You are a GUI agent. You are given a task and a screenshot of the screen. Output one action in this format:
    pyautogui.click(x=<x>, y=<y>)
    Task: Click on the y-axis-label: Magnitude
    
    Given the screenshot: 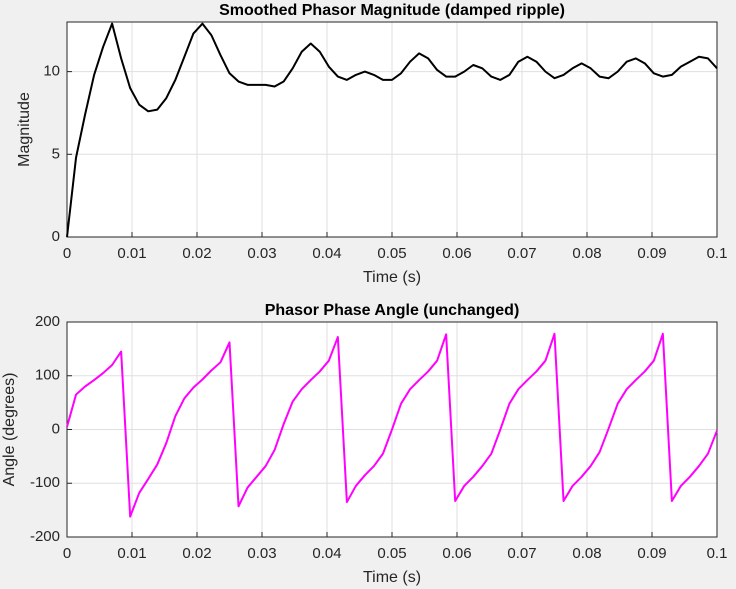 What is the action you would take?
    pyautogui.click(x=24, y=129)
    